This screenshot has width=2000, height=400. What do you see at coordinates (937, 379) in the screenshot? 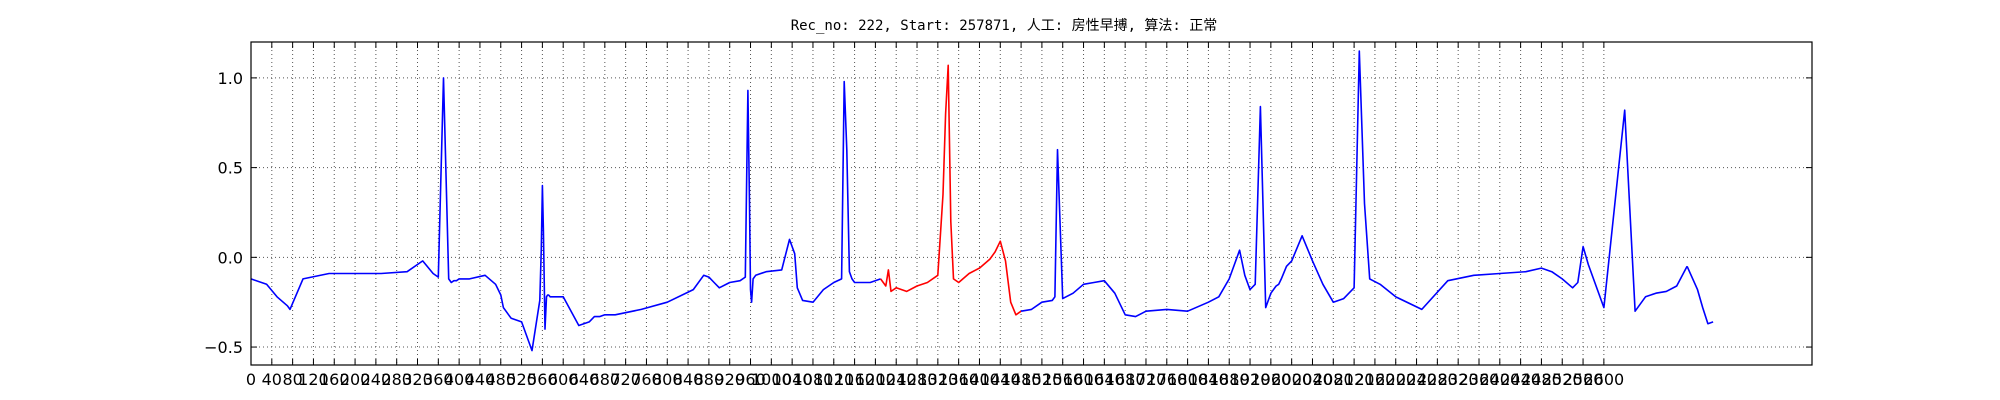
I see `x-tick-label-33: 1320` at bounding box center [937, 379].